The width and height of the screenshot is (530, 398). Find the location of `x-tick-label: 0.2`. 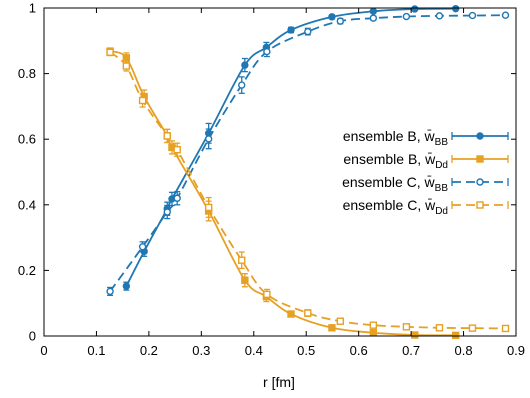

x-tick-label: 0.2 is located at coordinates (149, 350).